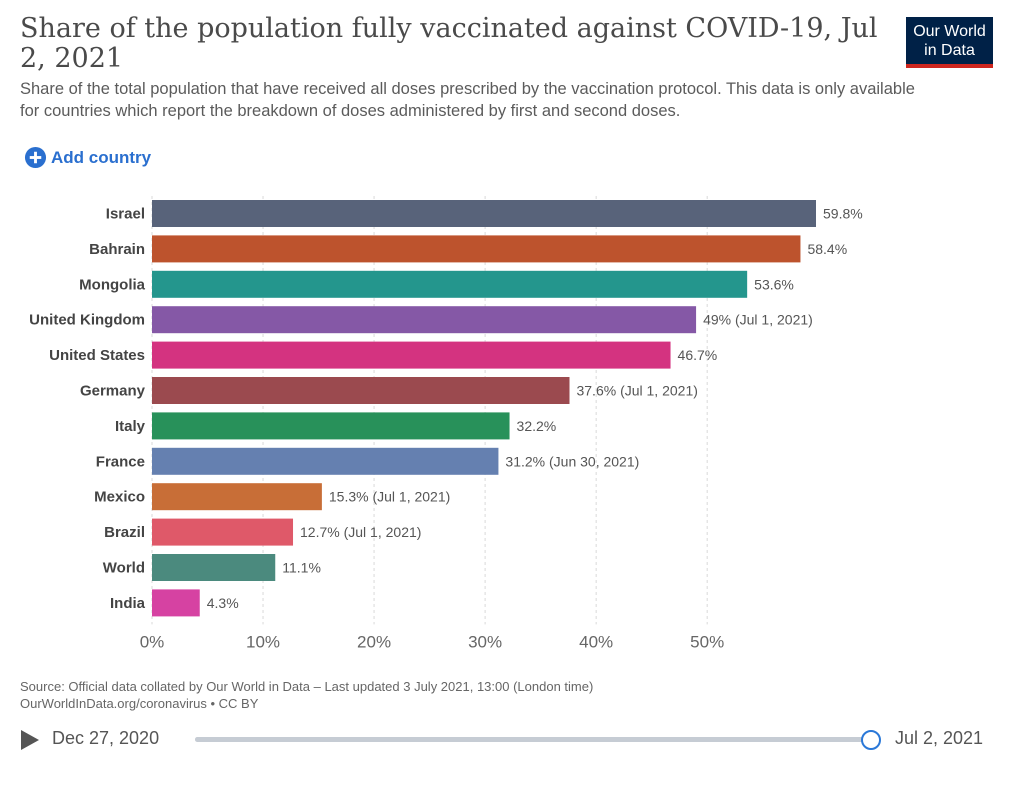 Image resolution: width=1023 pixels, height=785 pixels. Describe the element at coordinates (112, 284) in the screenshot. I see `category-label: Mongolia` at that location.